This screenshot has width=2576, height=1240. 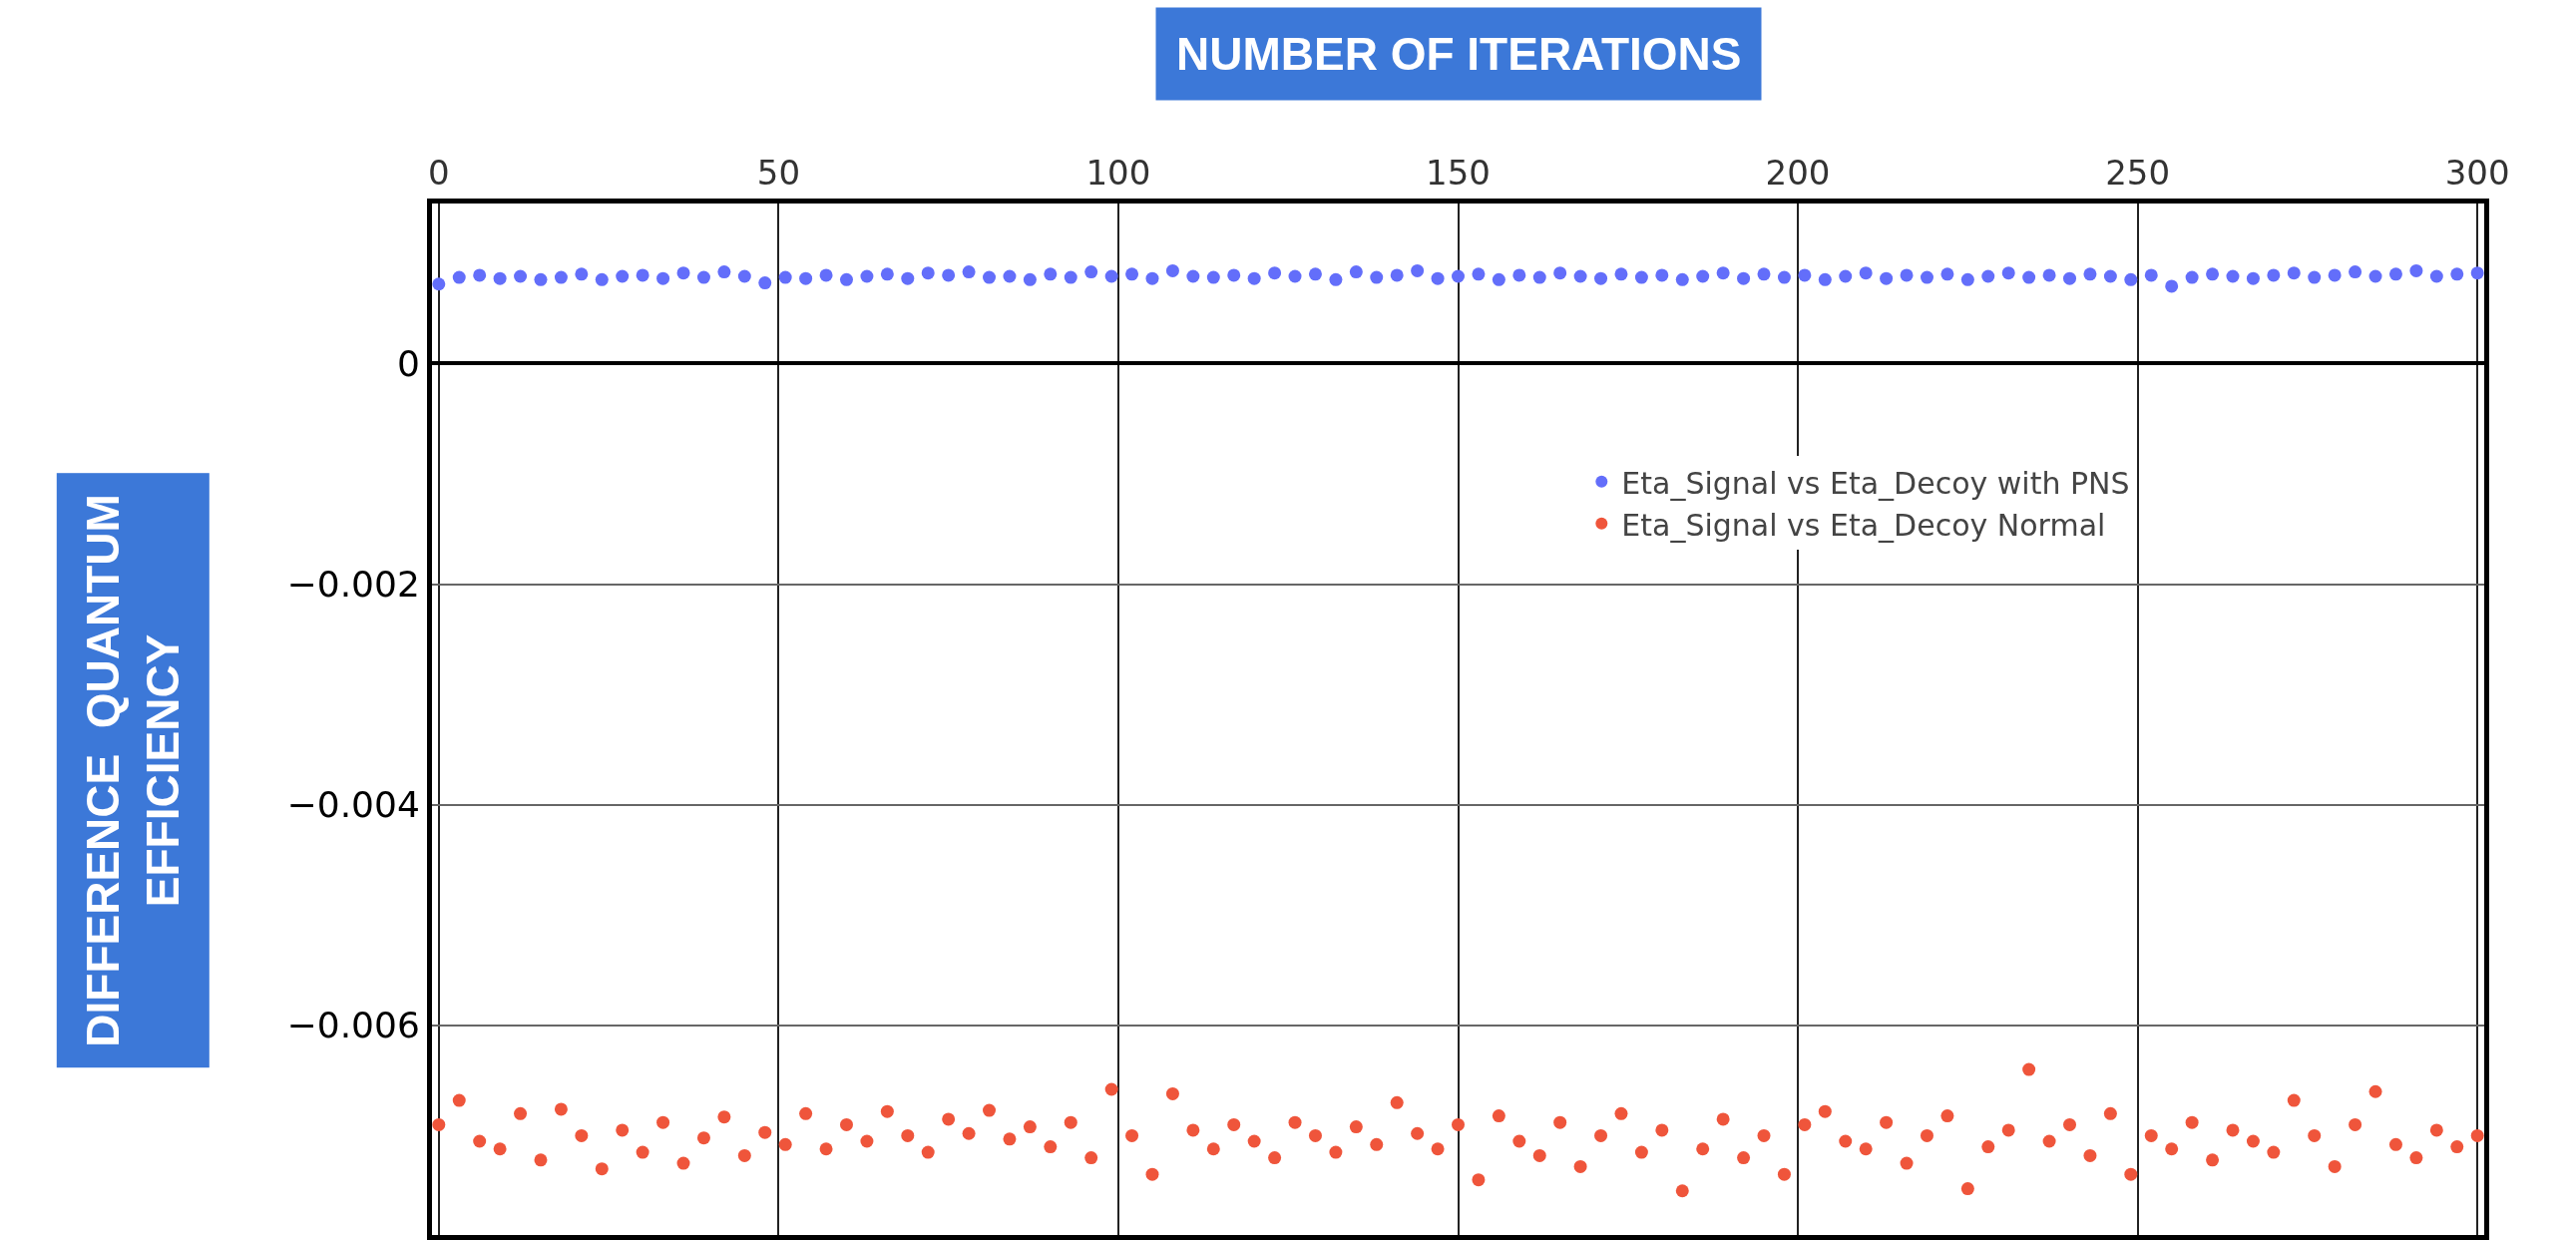 What do you see at coordinates (2477, 174) in the screenshot?
I see `x-tick-label: 300` at bounding box center [2477, 174].